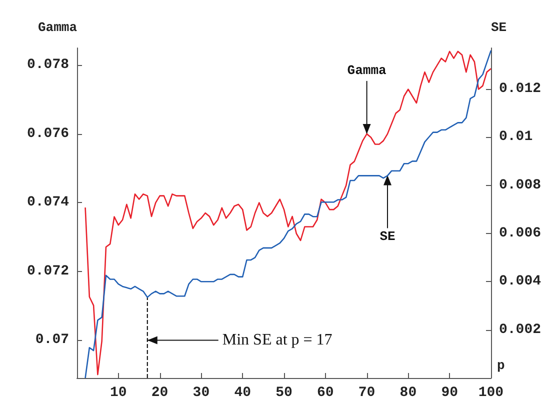  What do you see at coordinates (520, 330) in the screenshot?
I see `y2-tick-label: 0.002` at bounding box center [520, 330].